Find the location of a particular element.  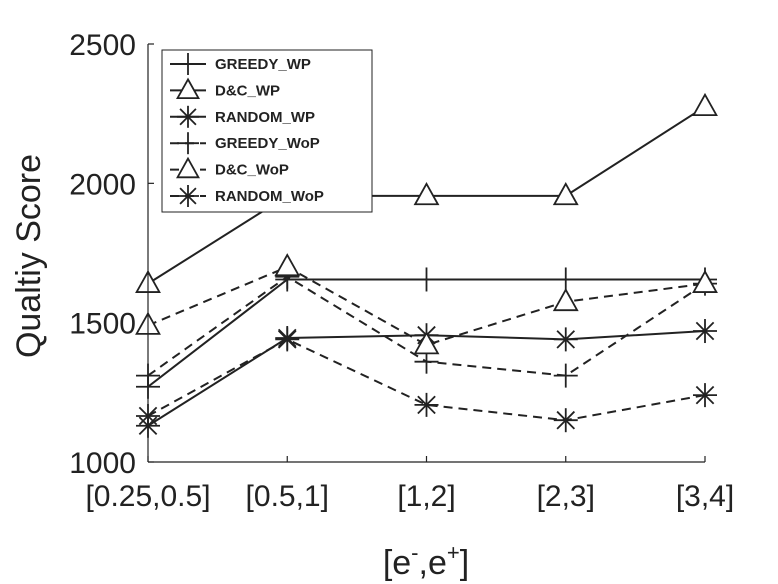

legend-entry-random-wop: RANDOM_WoP is located at coordinates (247, 196).